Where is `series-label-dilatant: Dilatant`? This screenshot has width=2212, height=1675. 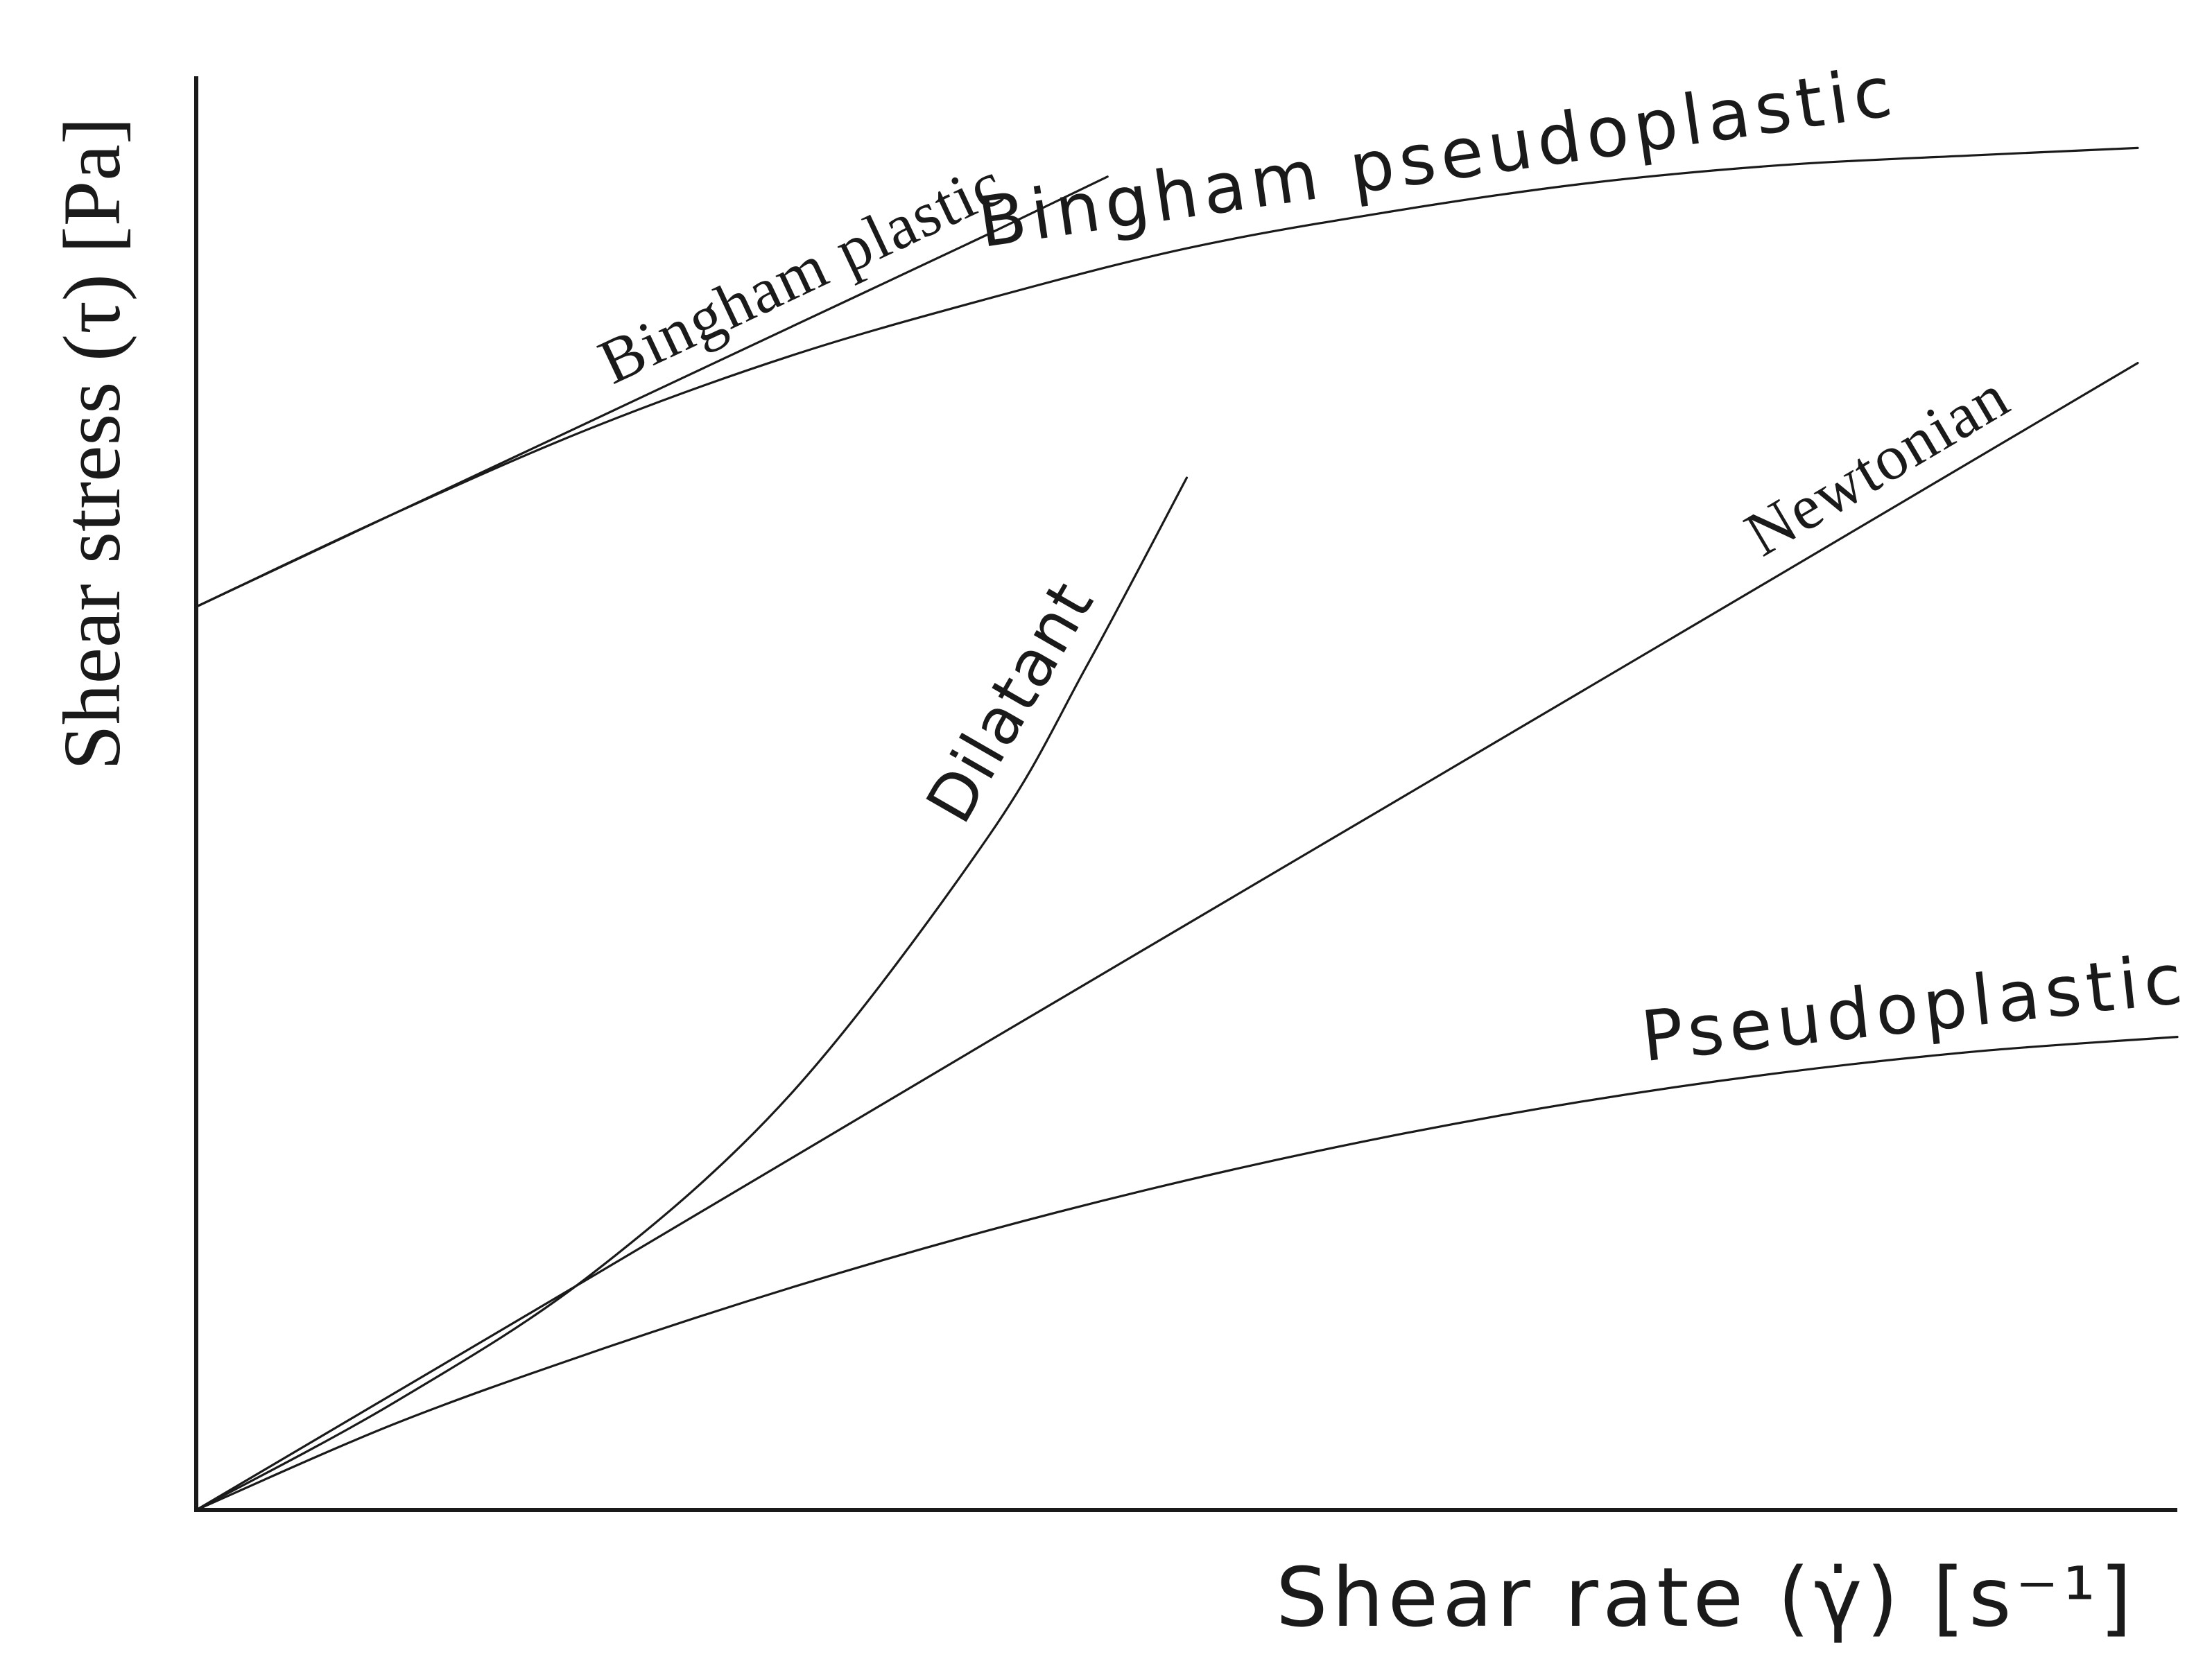
series-label-dilatant: Dilatant is located at coordinates (1011, 702).